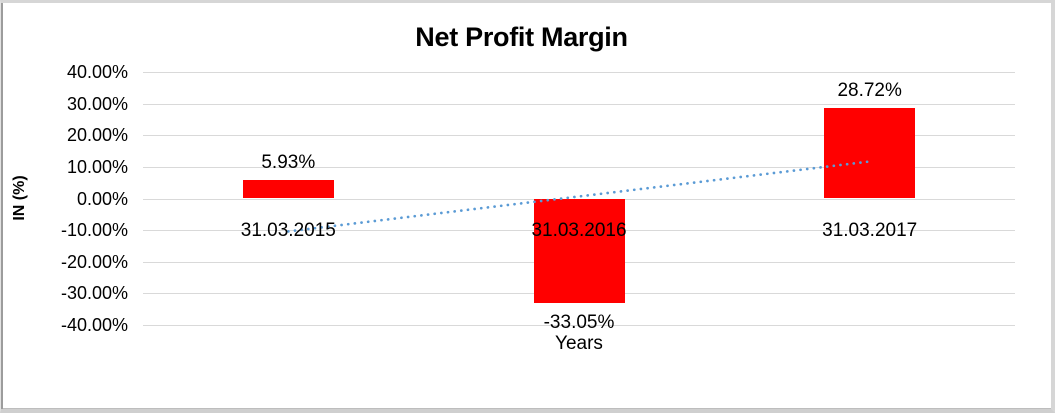 The width and height of the screenshot is (1055, 413). I want to click on y-tick-label: -30.00%, so click(94, 293).